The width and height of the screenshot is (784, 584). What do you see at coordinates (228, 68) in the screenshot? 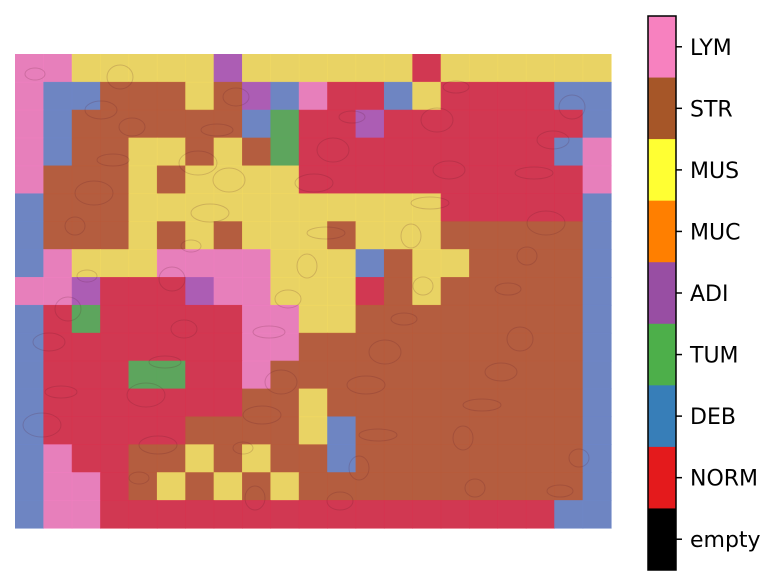
I see `heatmap-cell-adi` at bounding box center [228, 68].